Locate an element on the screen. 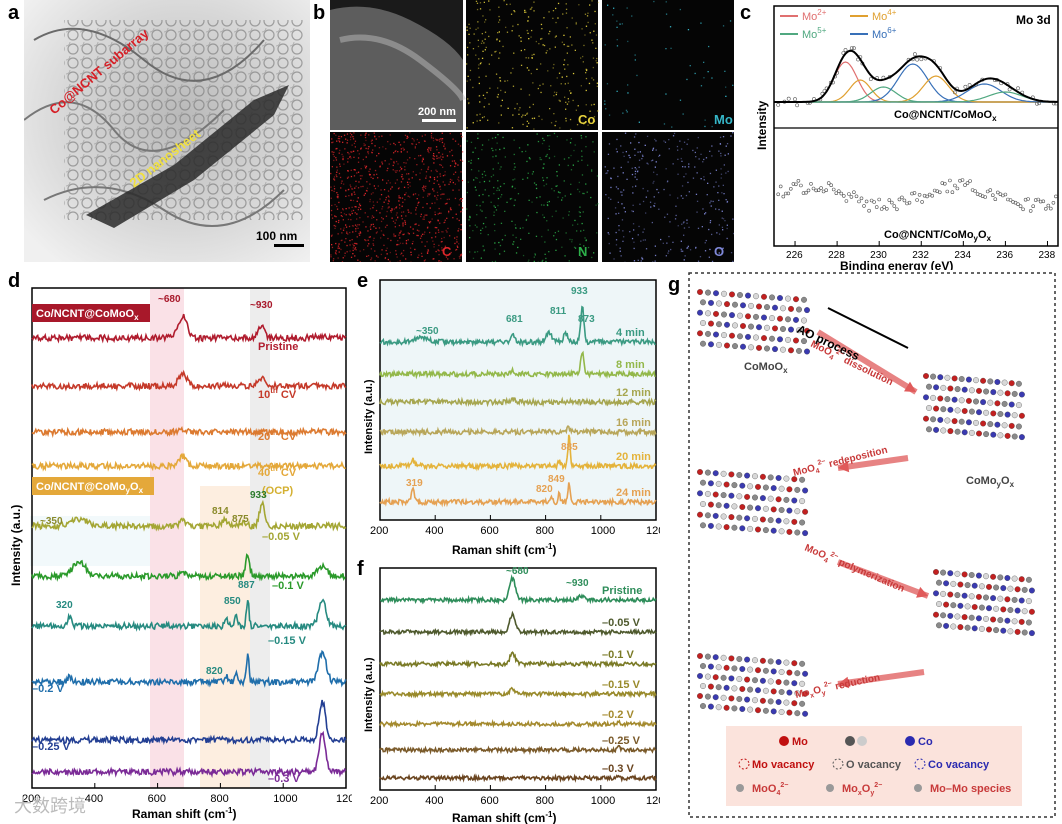 This screenshot has height=824, width=1062. box-comoo is located at coordinates (91, 313).